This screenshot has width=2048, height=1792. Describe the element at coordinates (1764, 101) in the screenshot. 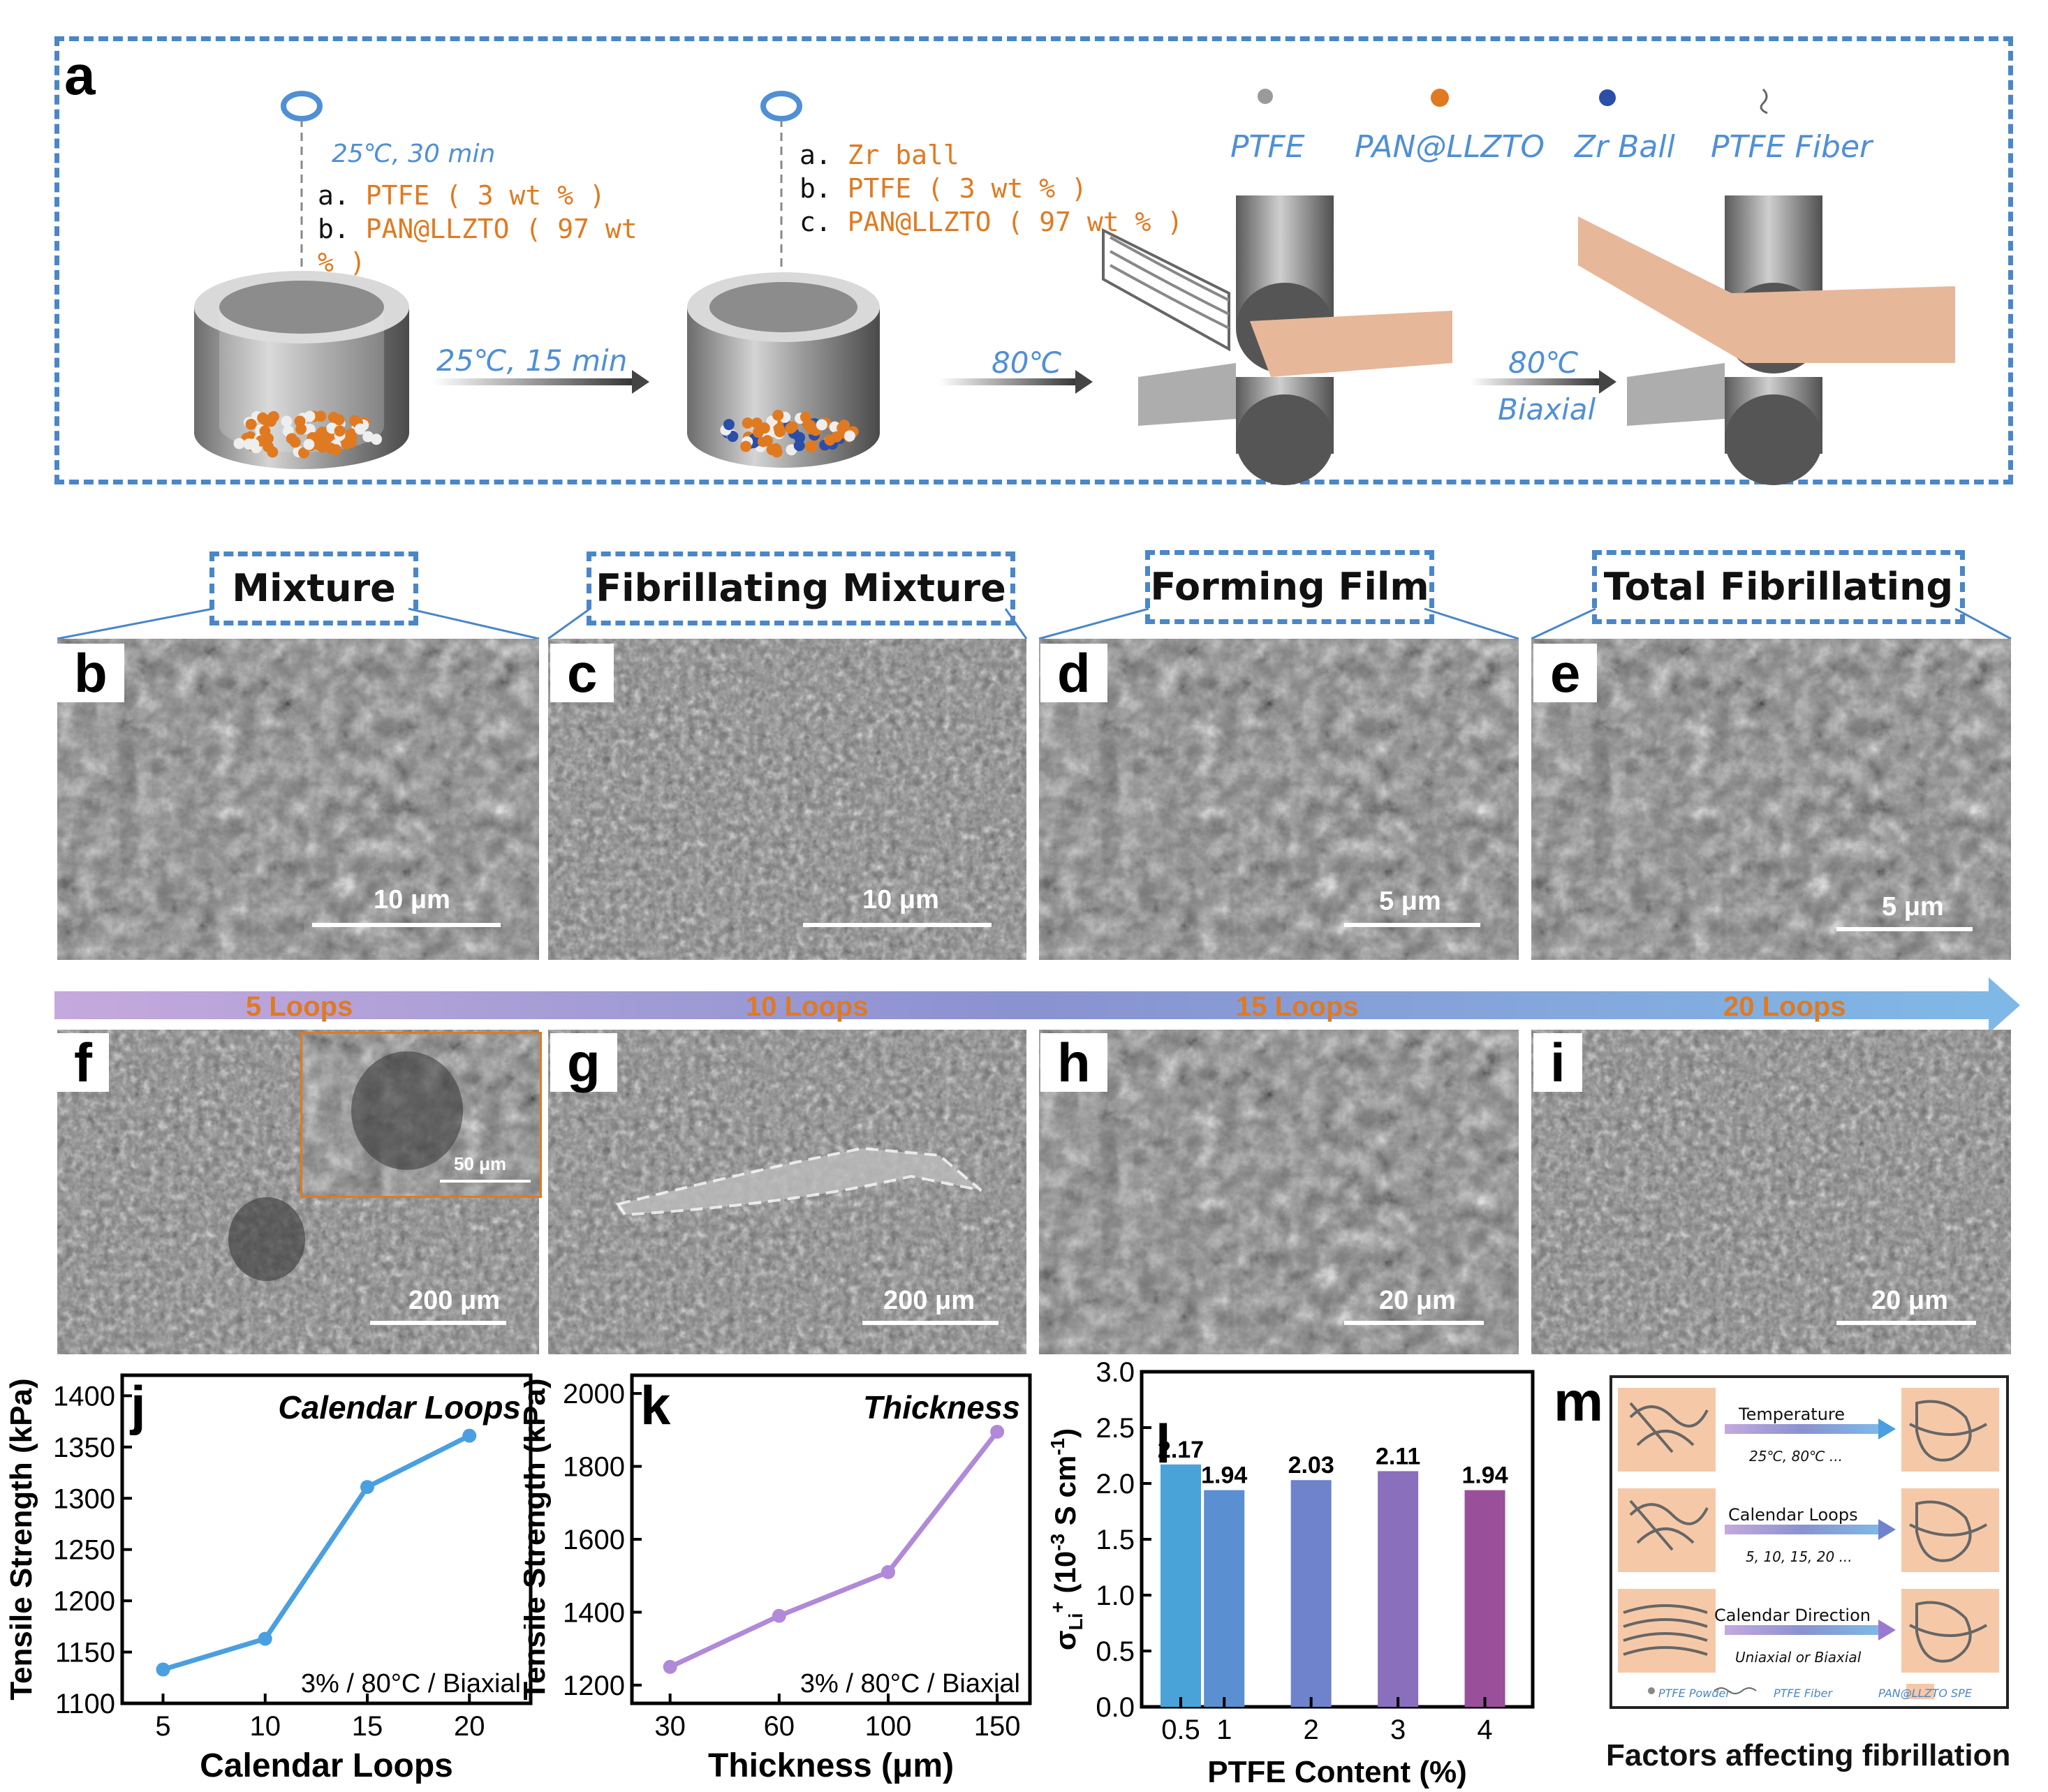

I see `ptfe-fiber-legend-marker` at that location.